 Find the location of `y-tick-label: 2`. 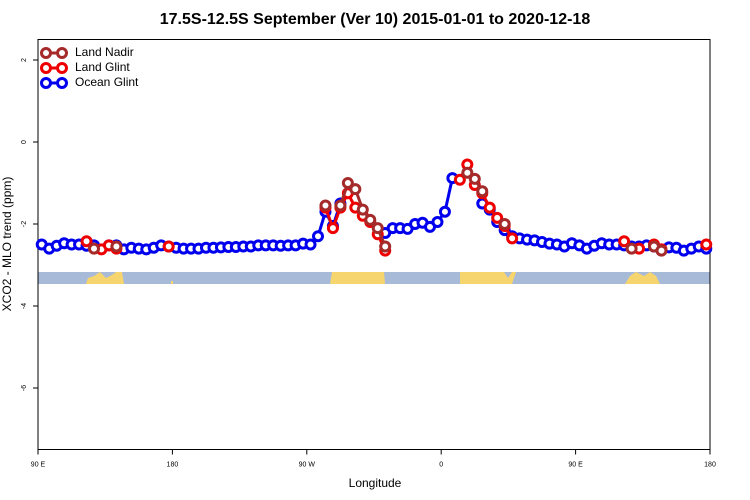

y-tick-label: 2 is located at coordinates (24, 60).